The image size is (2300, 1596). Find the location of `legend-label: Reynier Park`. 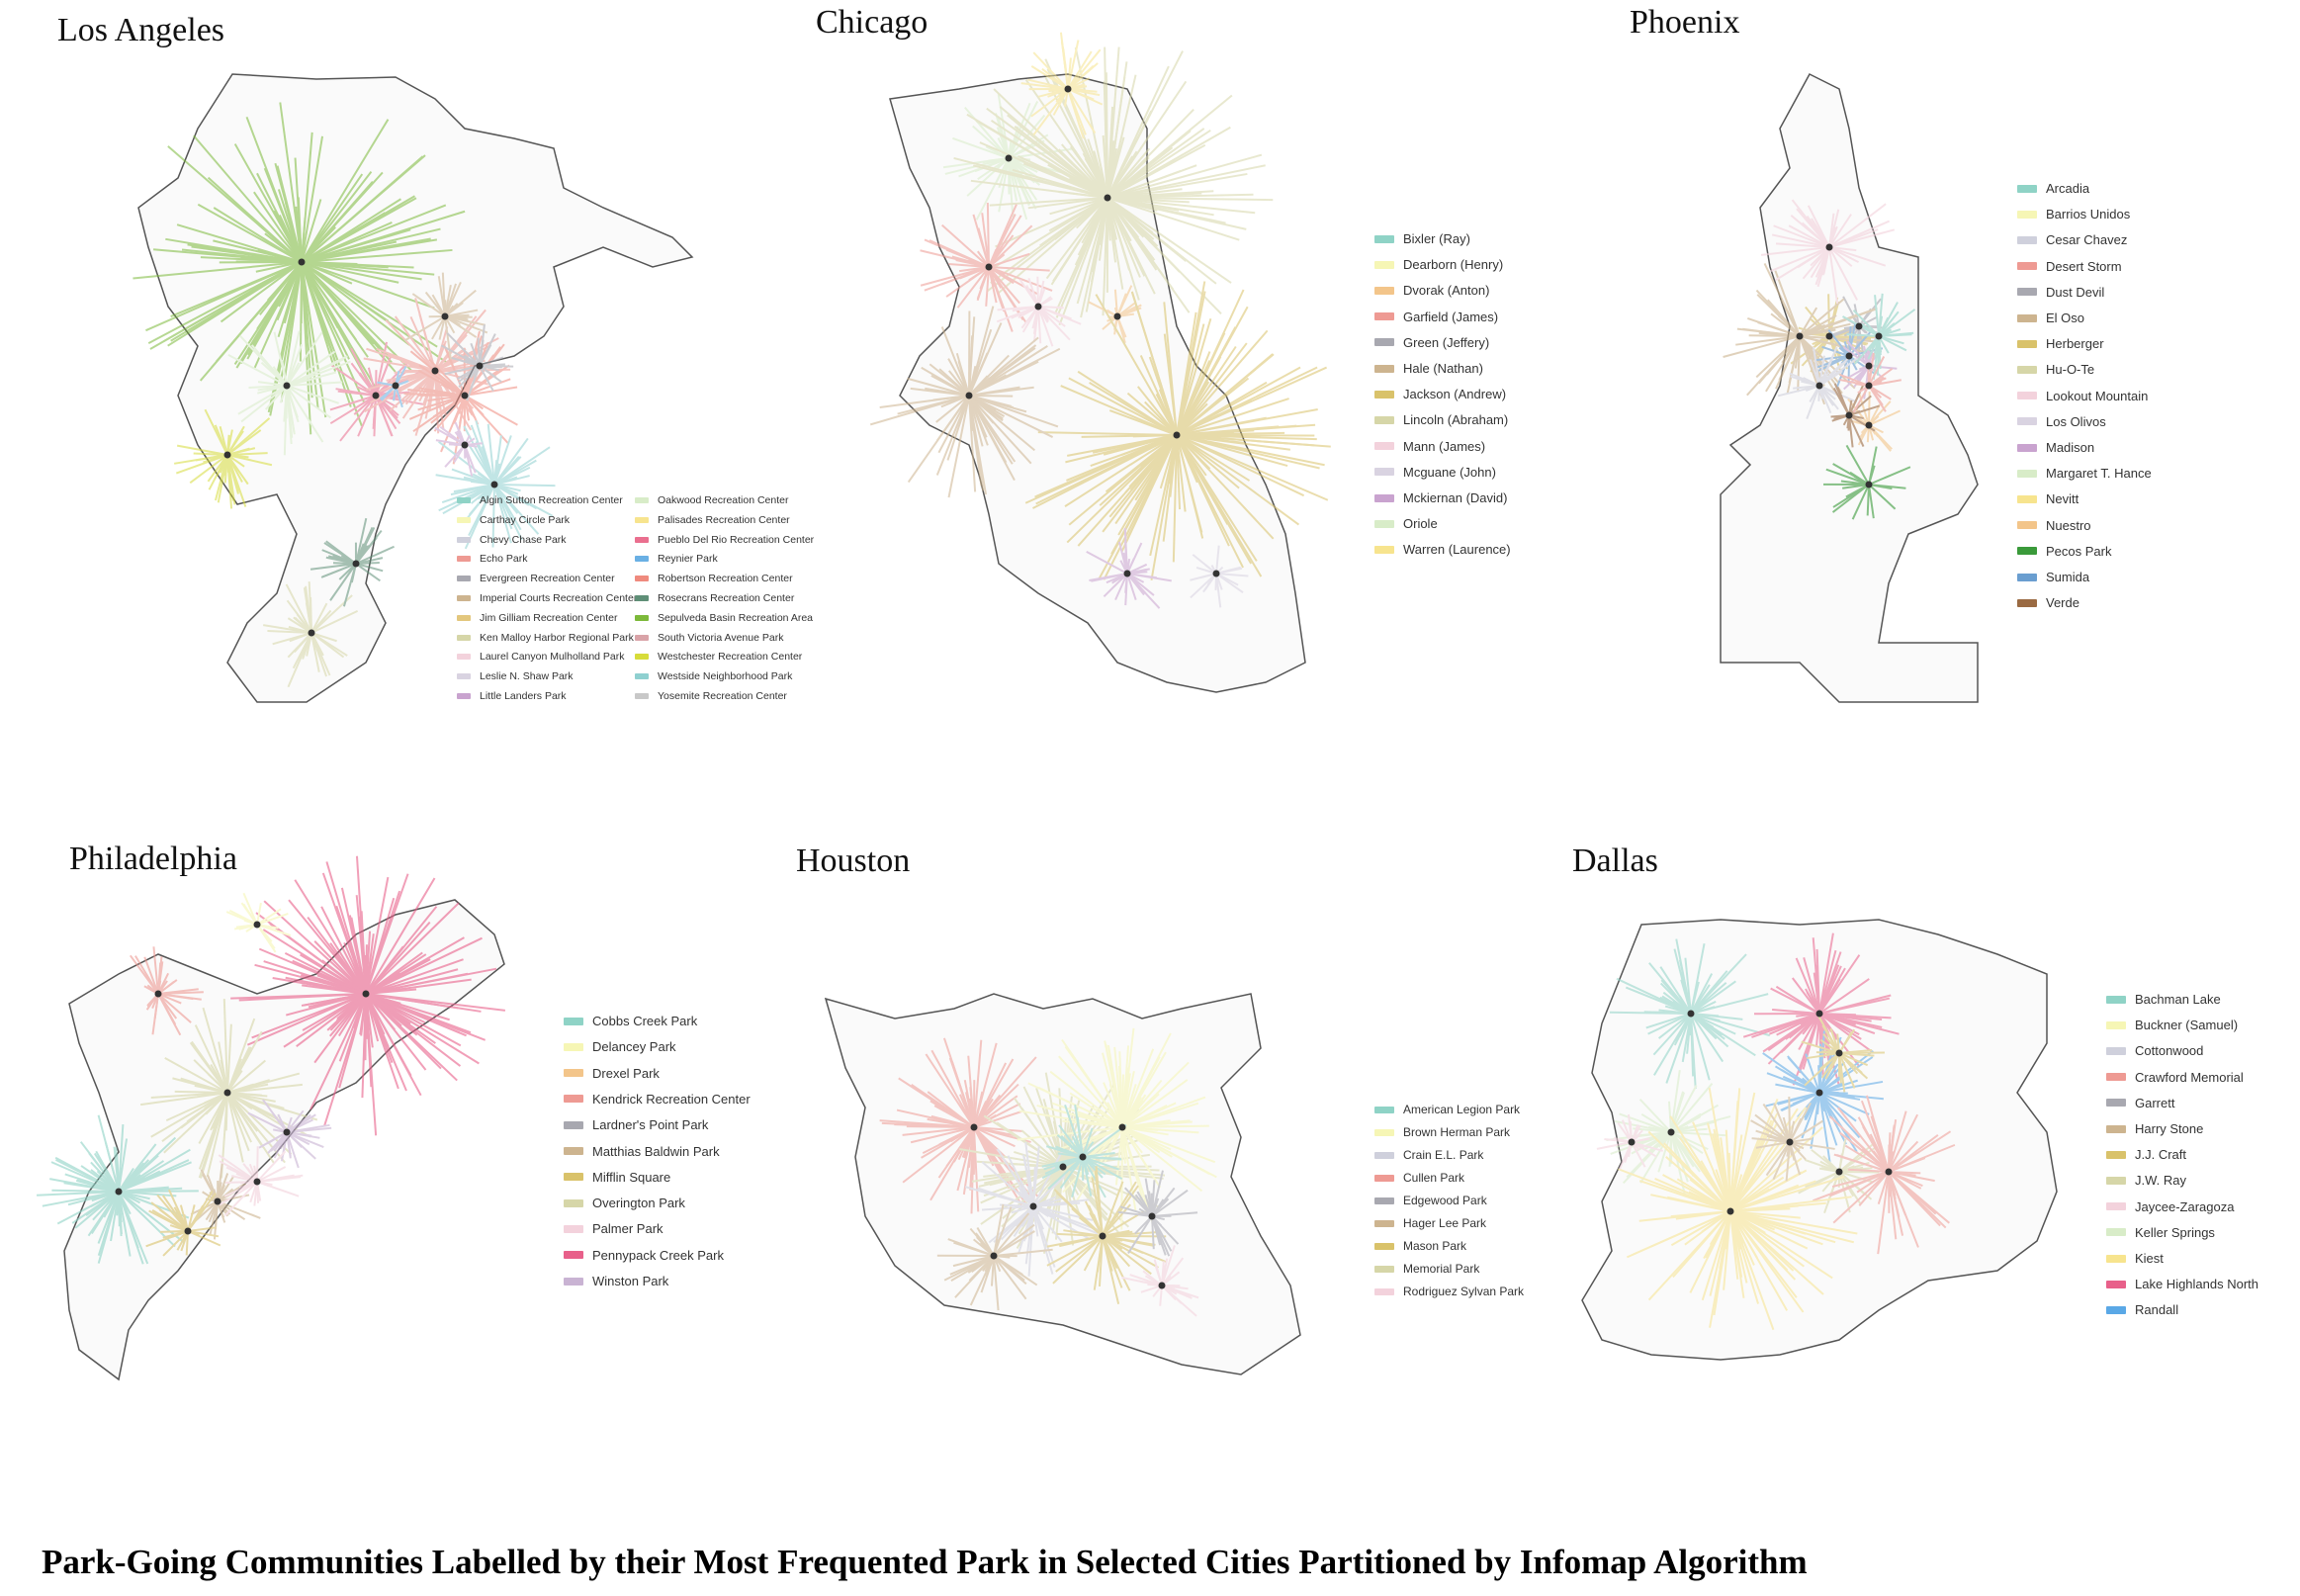

legend-label: Reynier Park is located at coordinates (688, 559).